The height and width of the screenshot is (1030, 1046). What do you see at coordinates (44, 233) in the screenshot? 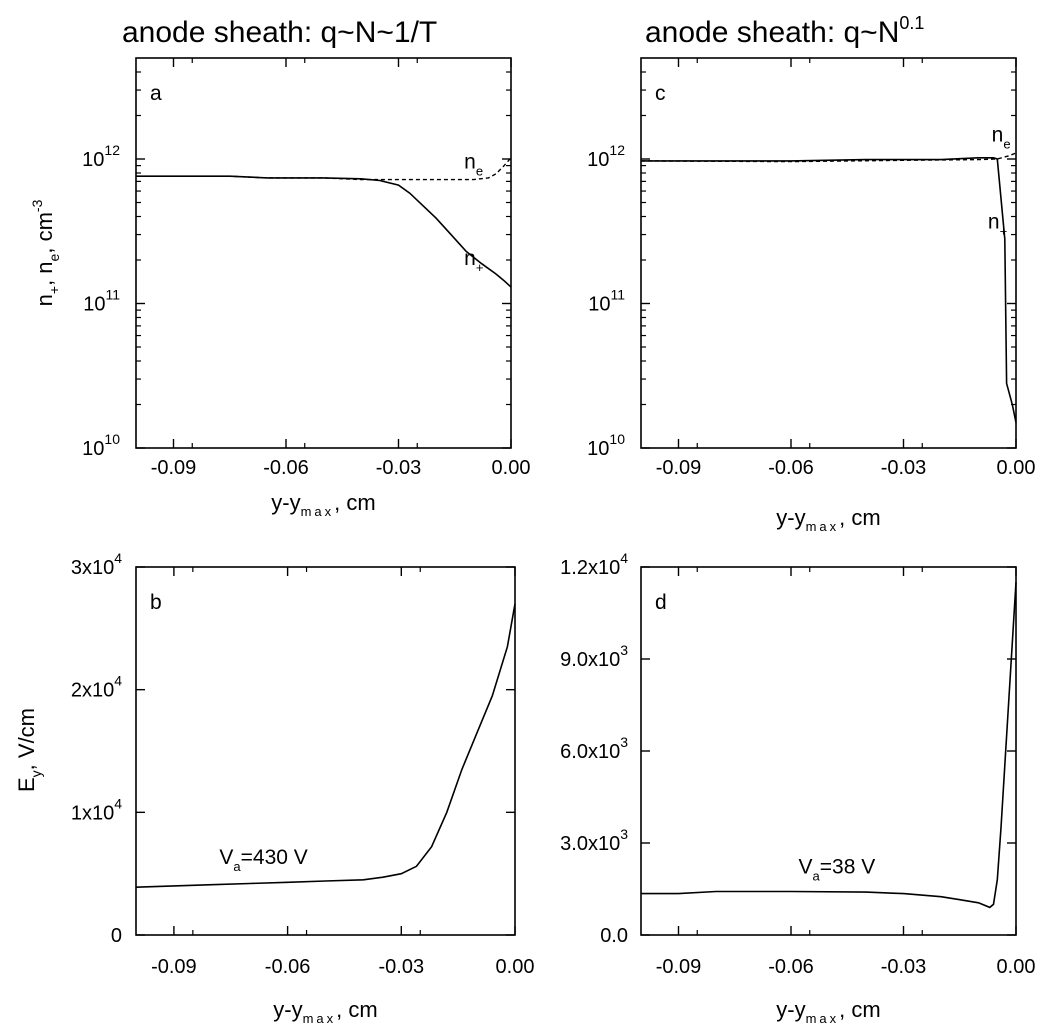
I see `y-label-part: , cm` at bounding box center [44, 233].